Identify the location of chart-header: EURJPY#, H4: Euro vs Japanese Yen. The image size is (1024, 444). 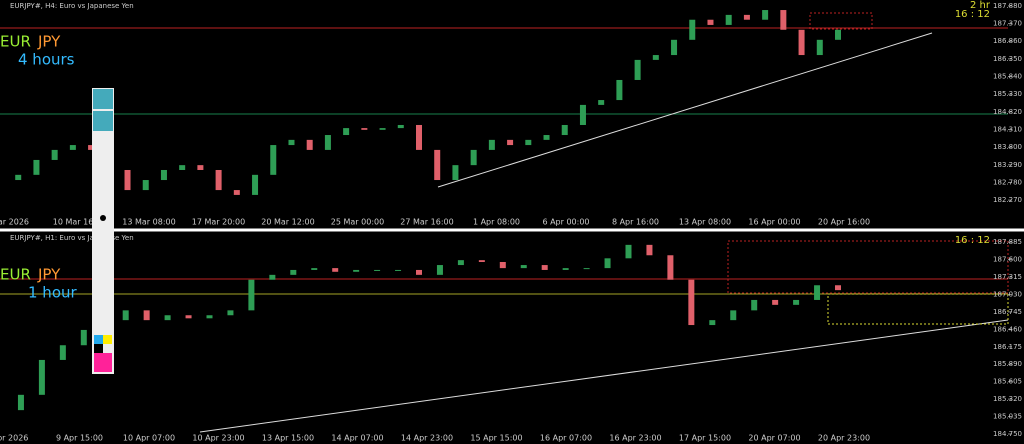
(72, 6).